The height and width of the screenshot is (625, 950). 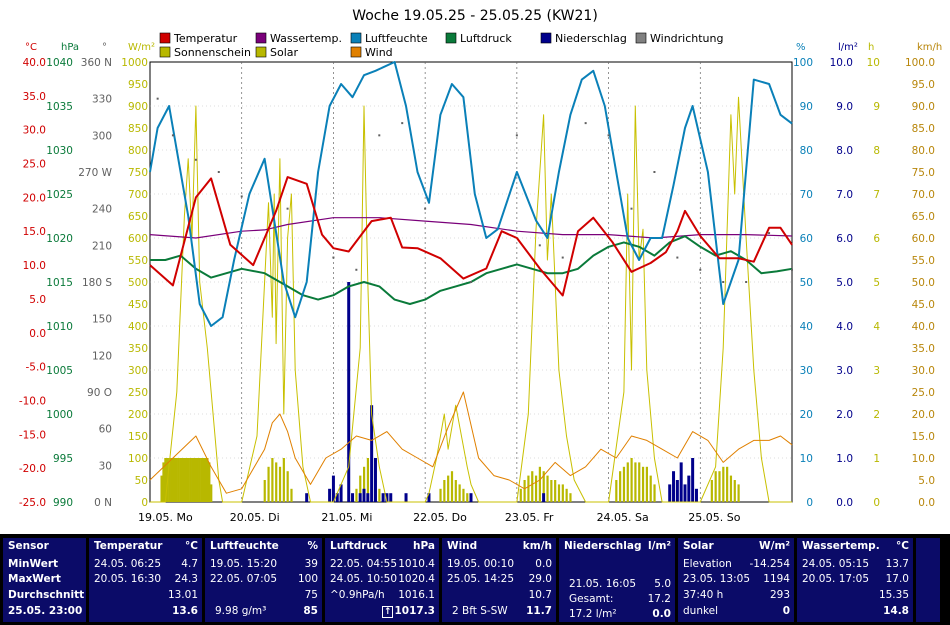 What do you see at coordinates (32, 503) in the screenshot?
I see `axis-tick-label: -25.0` at bounding box center [32, 503].